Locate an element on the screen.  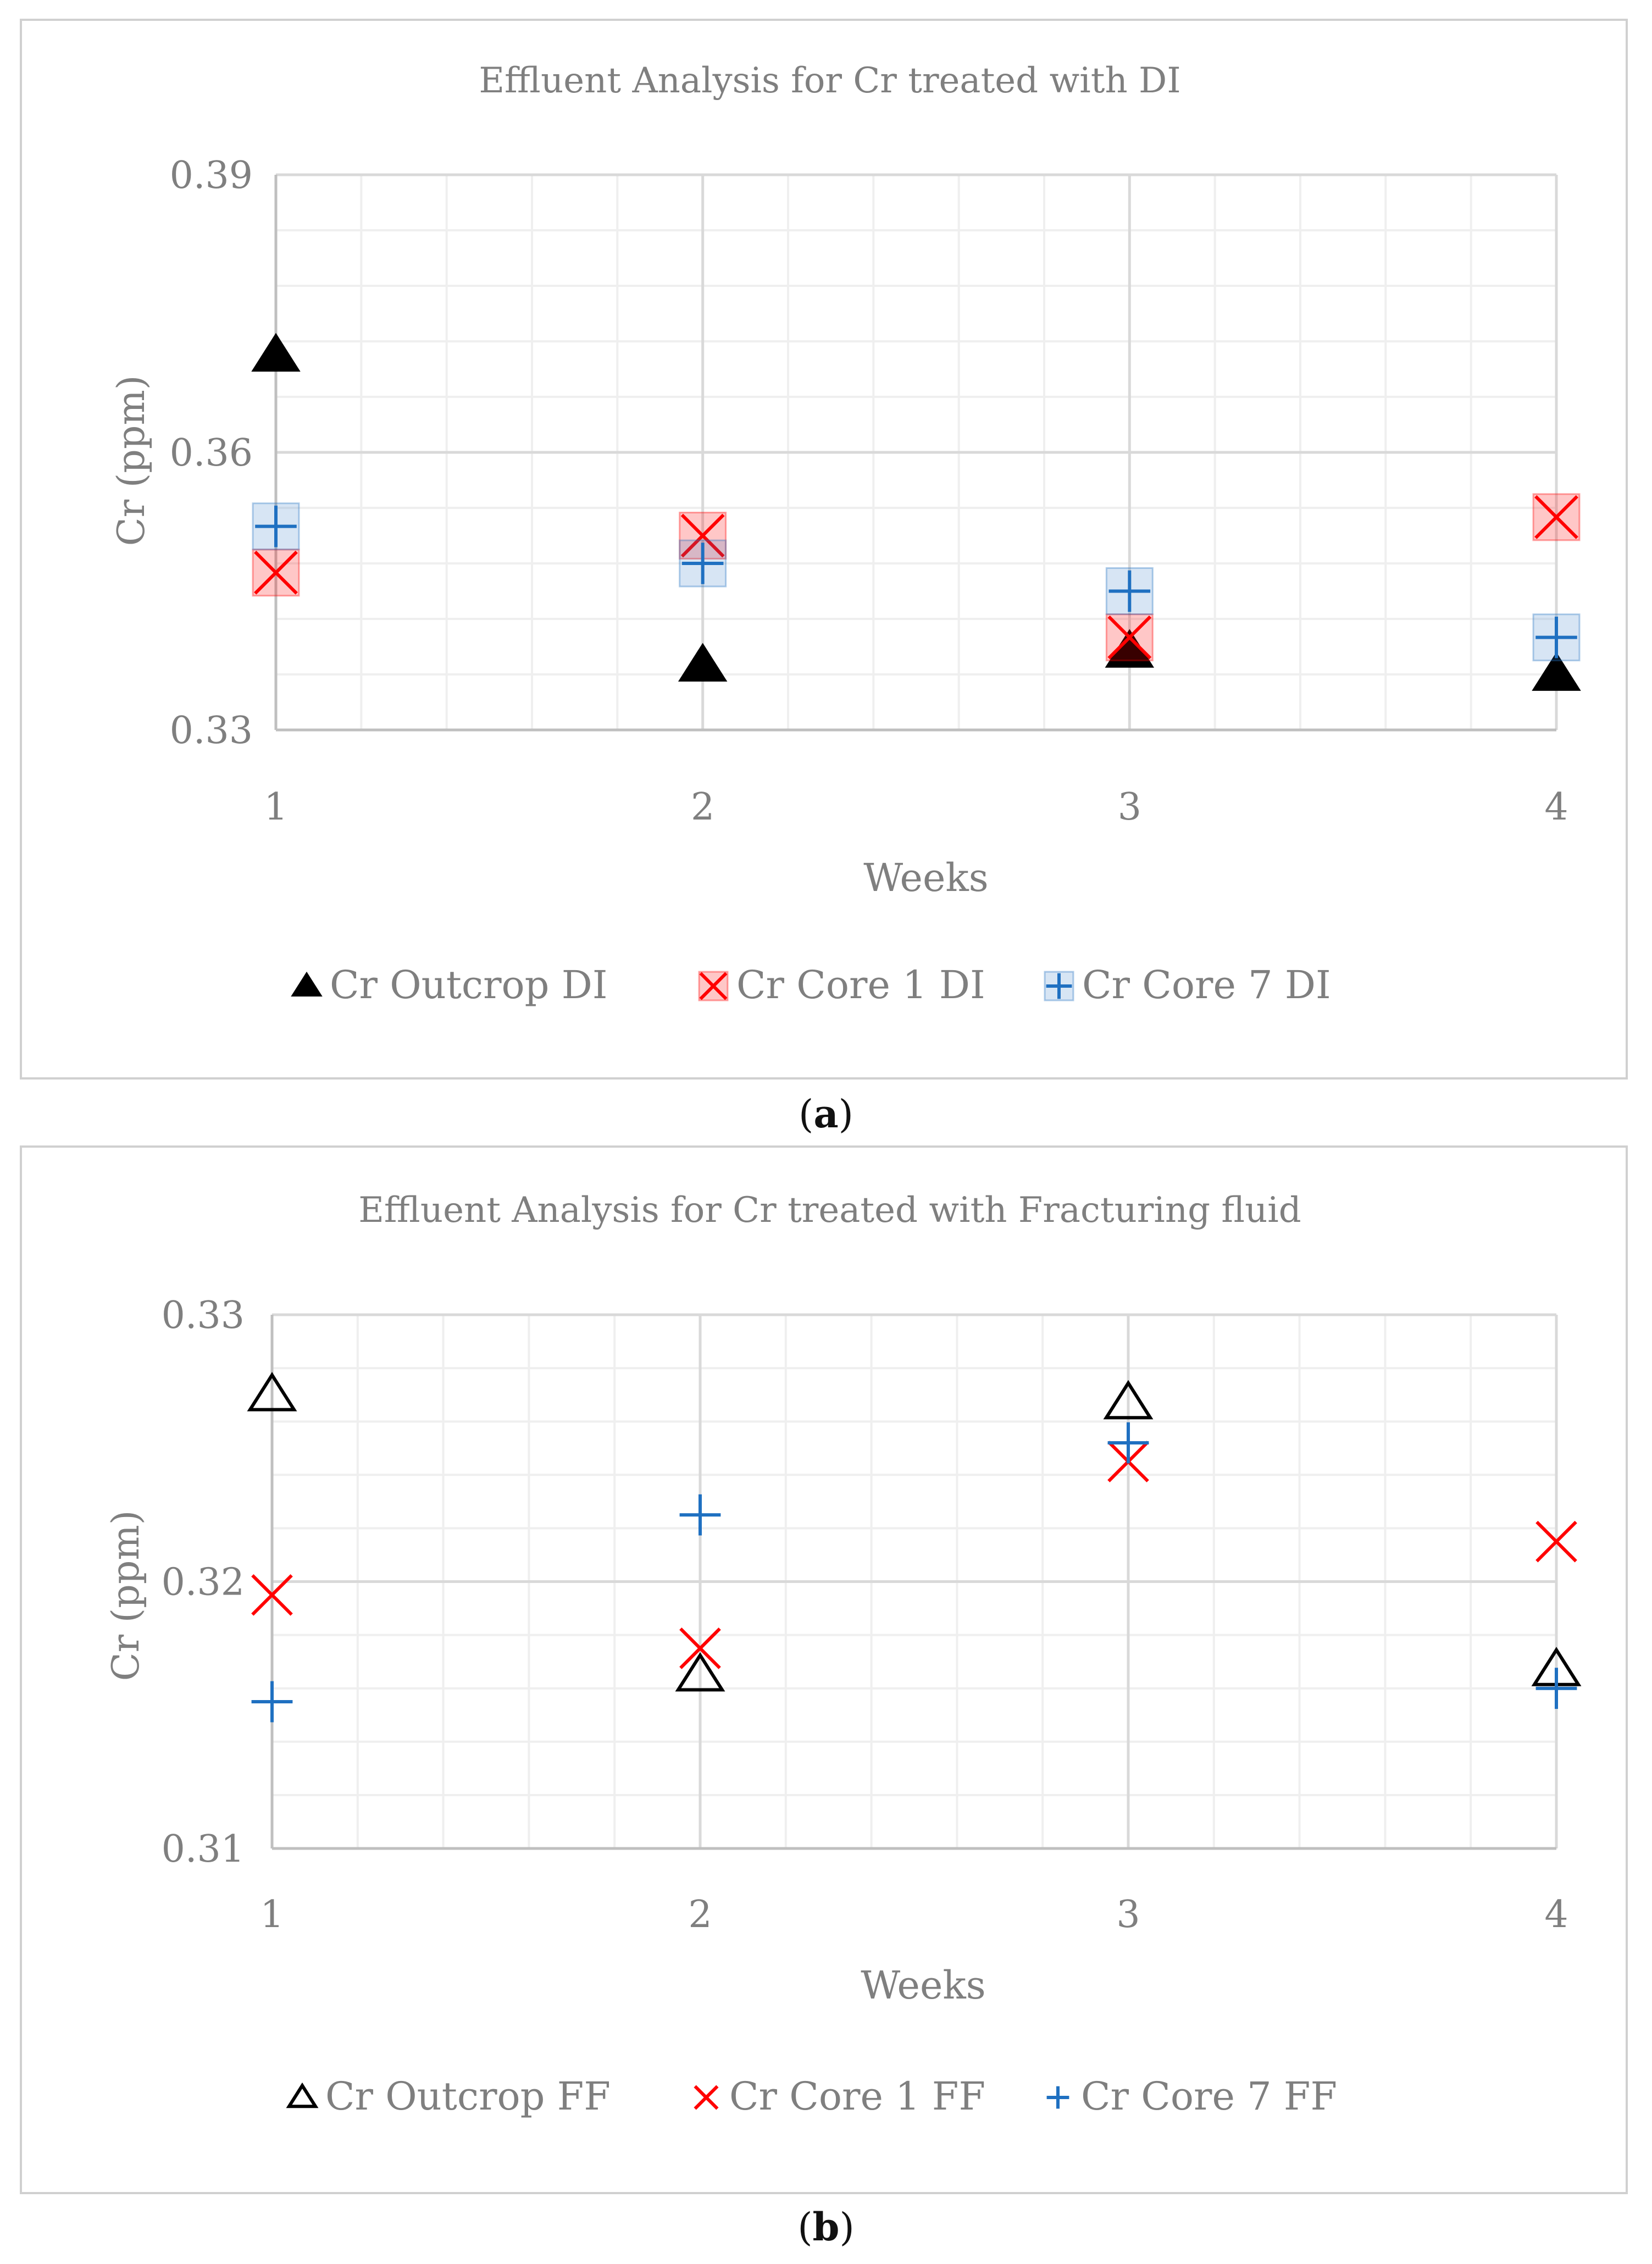
legend-item: Cr Outcrop DI is located at coordinates (449, 985).